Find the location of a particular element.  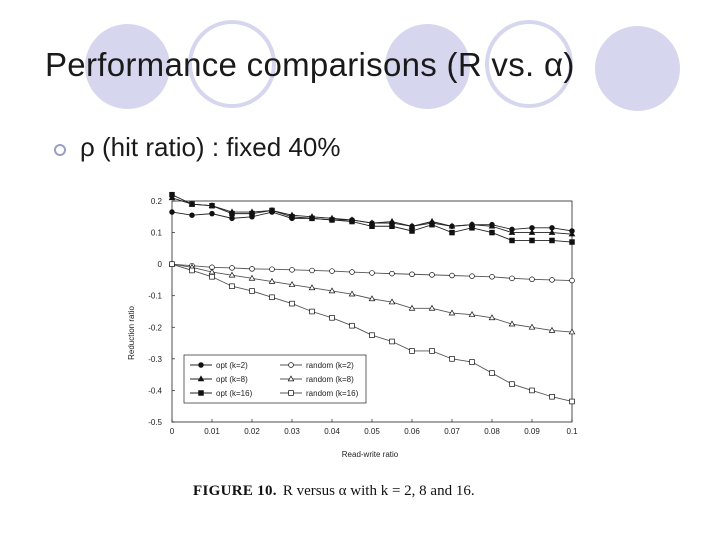

x-tick-label: 0.02 is located at coordinates (252, 431).